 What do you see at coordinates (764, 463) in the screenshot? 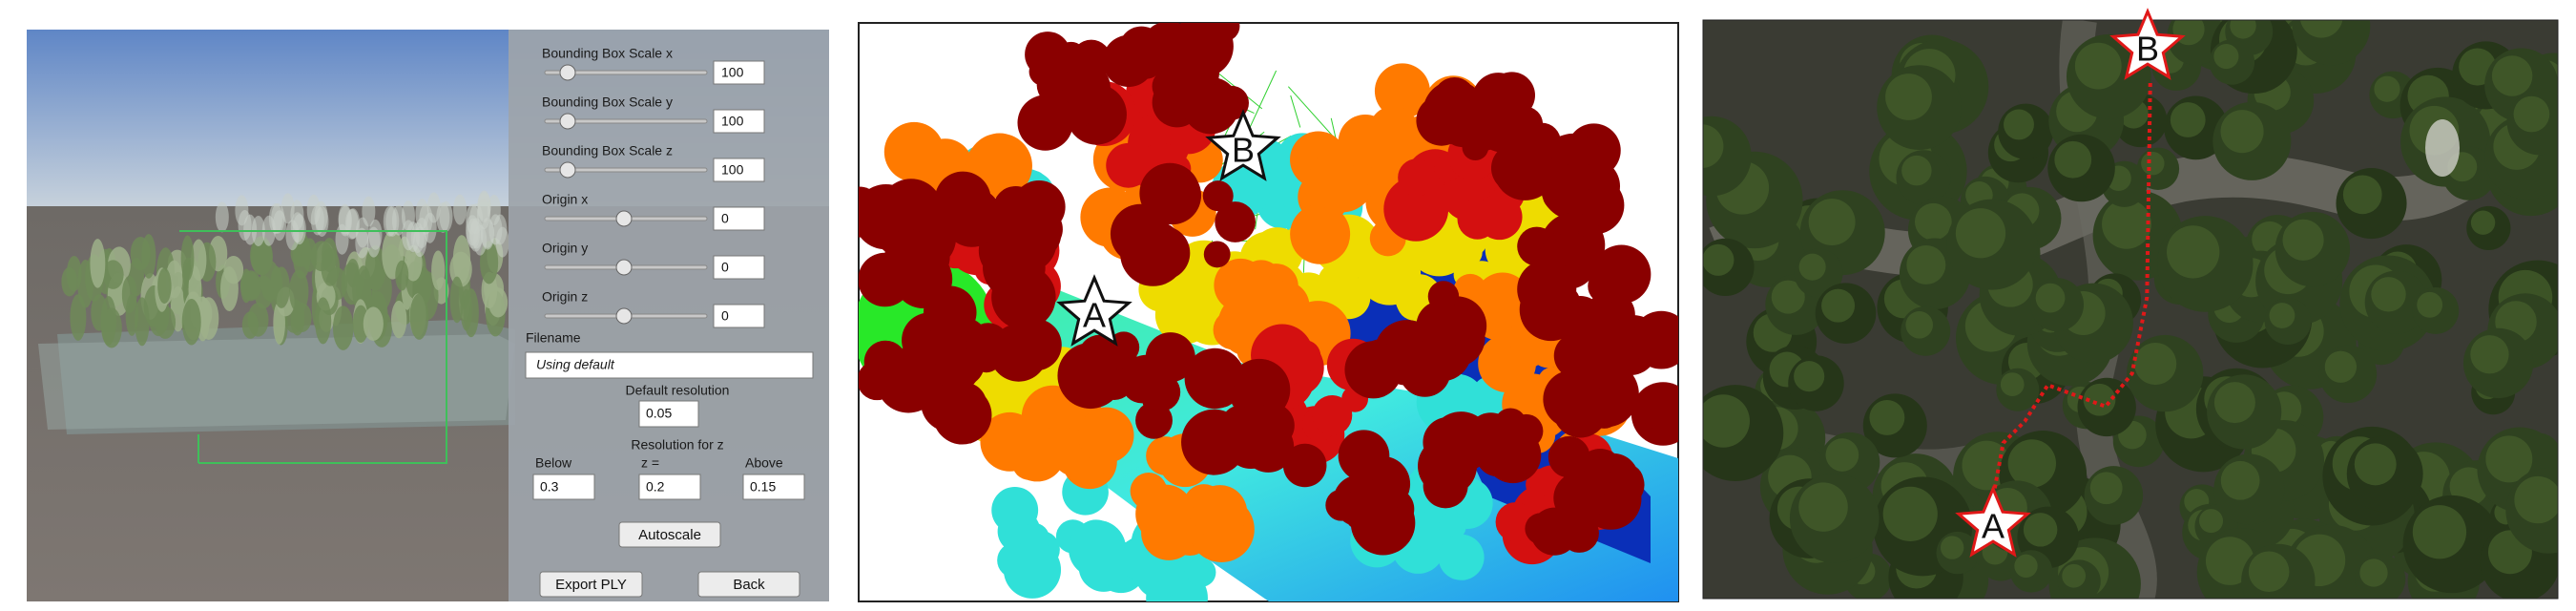
I see `resolution-field-label: Above` at bounding box center [764, 463].